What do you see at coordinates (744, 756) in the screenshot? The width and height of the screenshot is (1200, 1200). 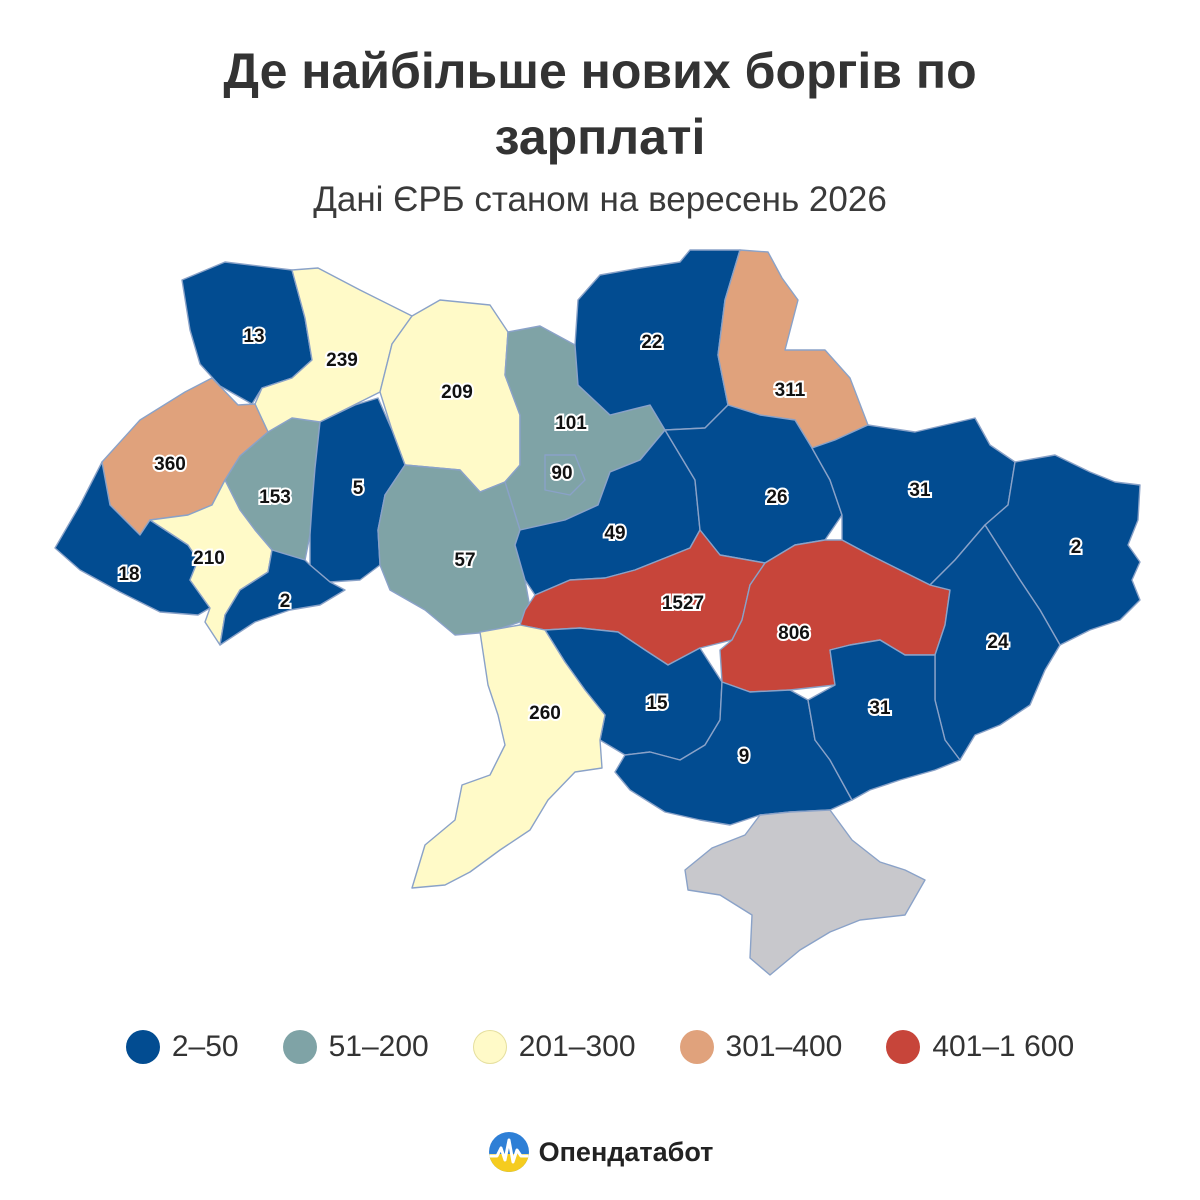 I see `region-value-label: 9` at bounding box center [744, 756].